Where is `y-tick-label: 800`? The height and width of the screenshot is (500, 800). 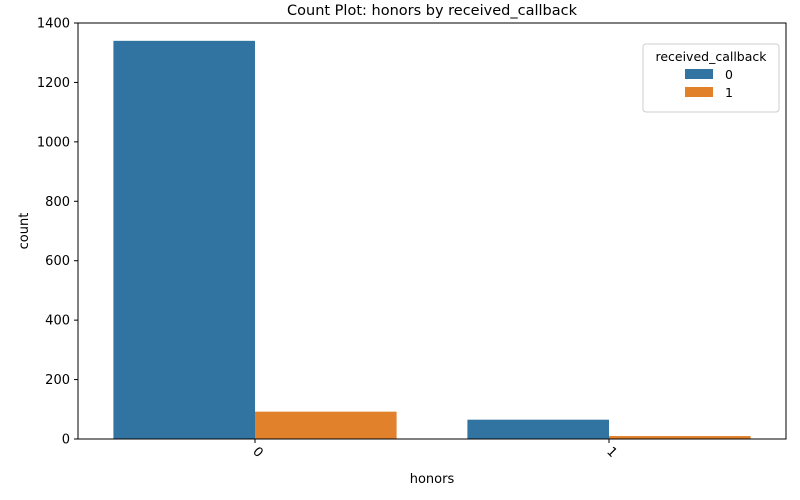 y-tick-label: 800 is located at coordinates (57, 202).